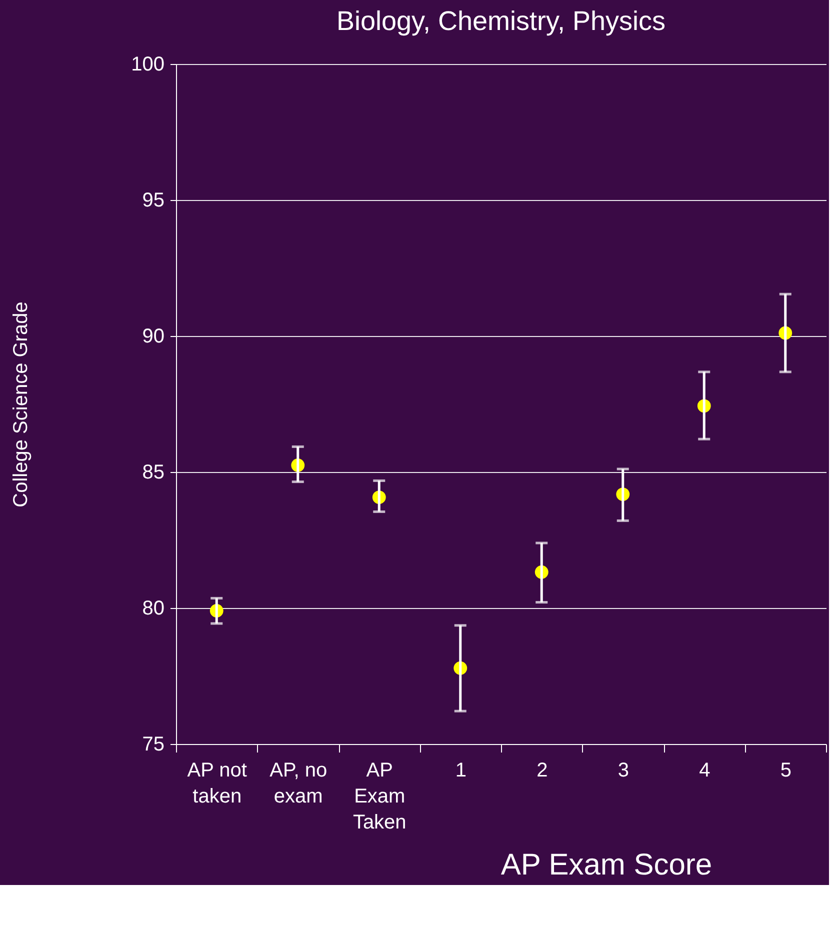  Describe the element at coordinates (153, 473) in the screenshot. I see `y-tick-label: 85` at that location.